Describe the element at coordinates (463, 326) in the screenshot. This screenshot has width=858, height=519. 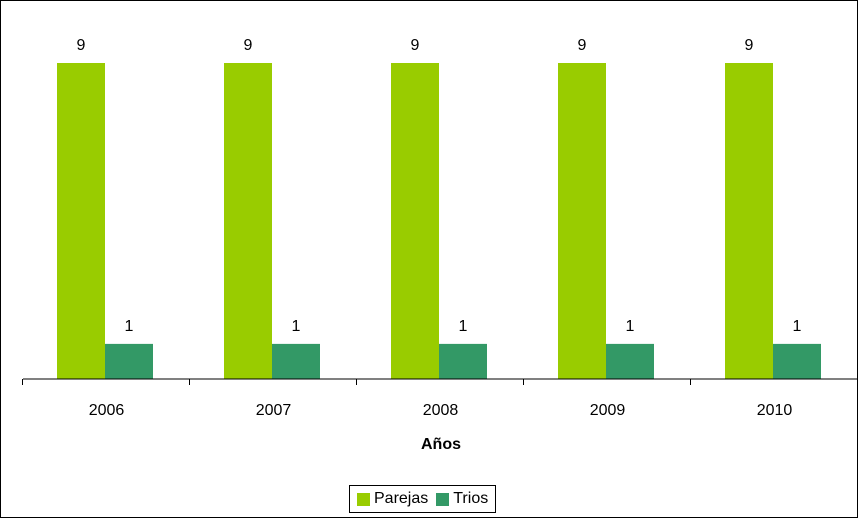
I see `data-label-trios-2008: 1` at that location.